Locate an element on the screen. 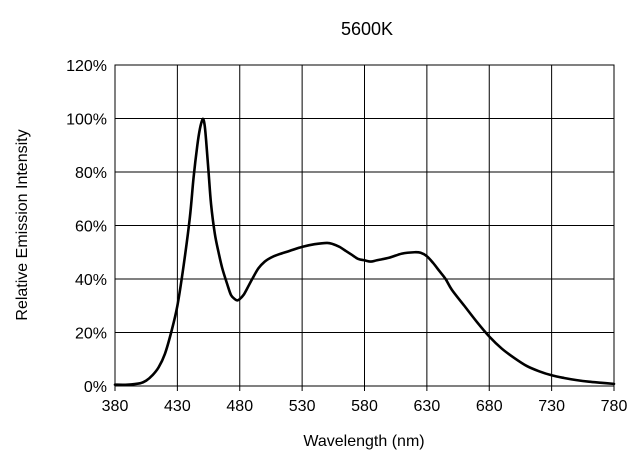 The width and height of the screenshot is (642, 458). x-tick-label: 780 is located at coordinates (614, 406).